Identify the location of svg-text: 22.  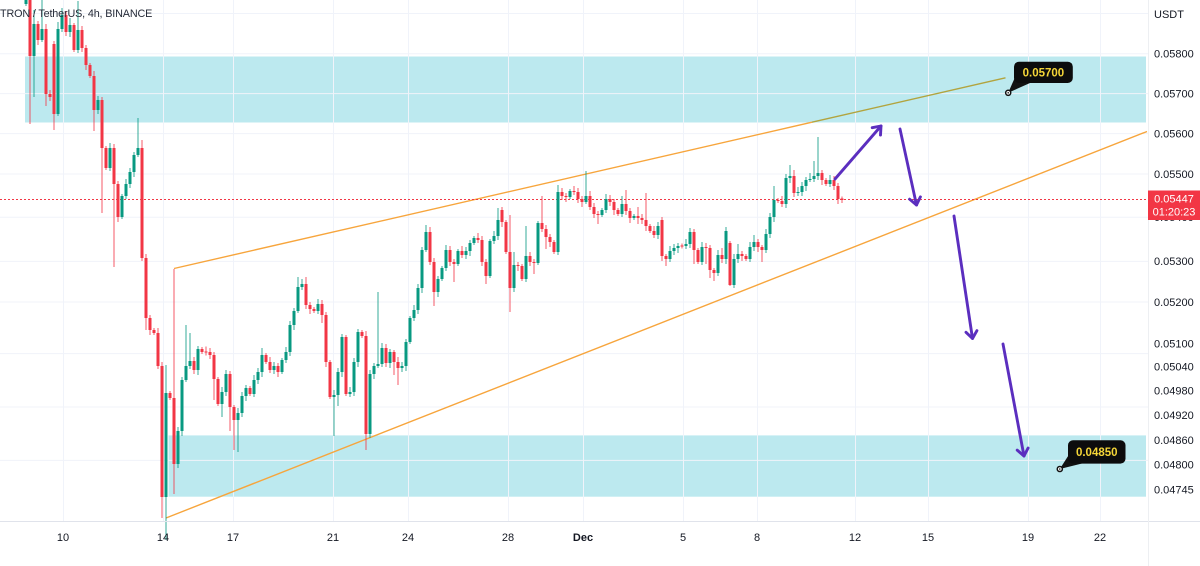
(1100, 538).